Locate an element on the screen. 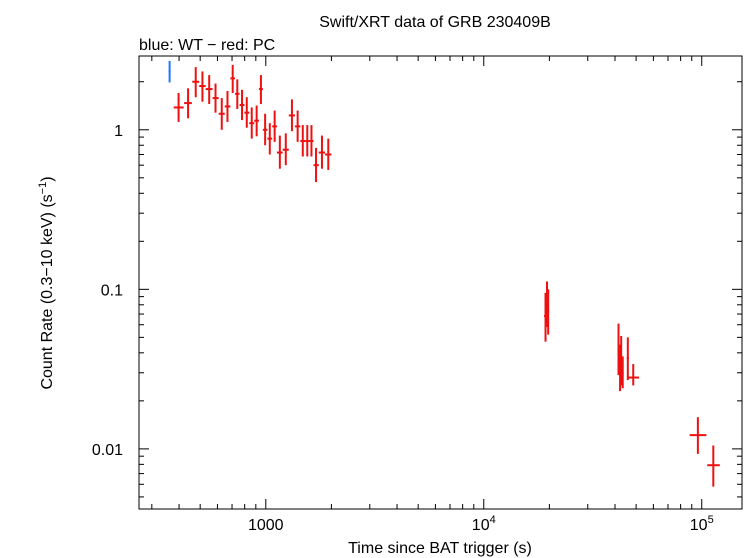  x-axis-ticks: 1000 10⁴ 10⁵ is located at coordinates (481, 524).